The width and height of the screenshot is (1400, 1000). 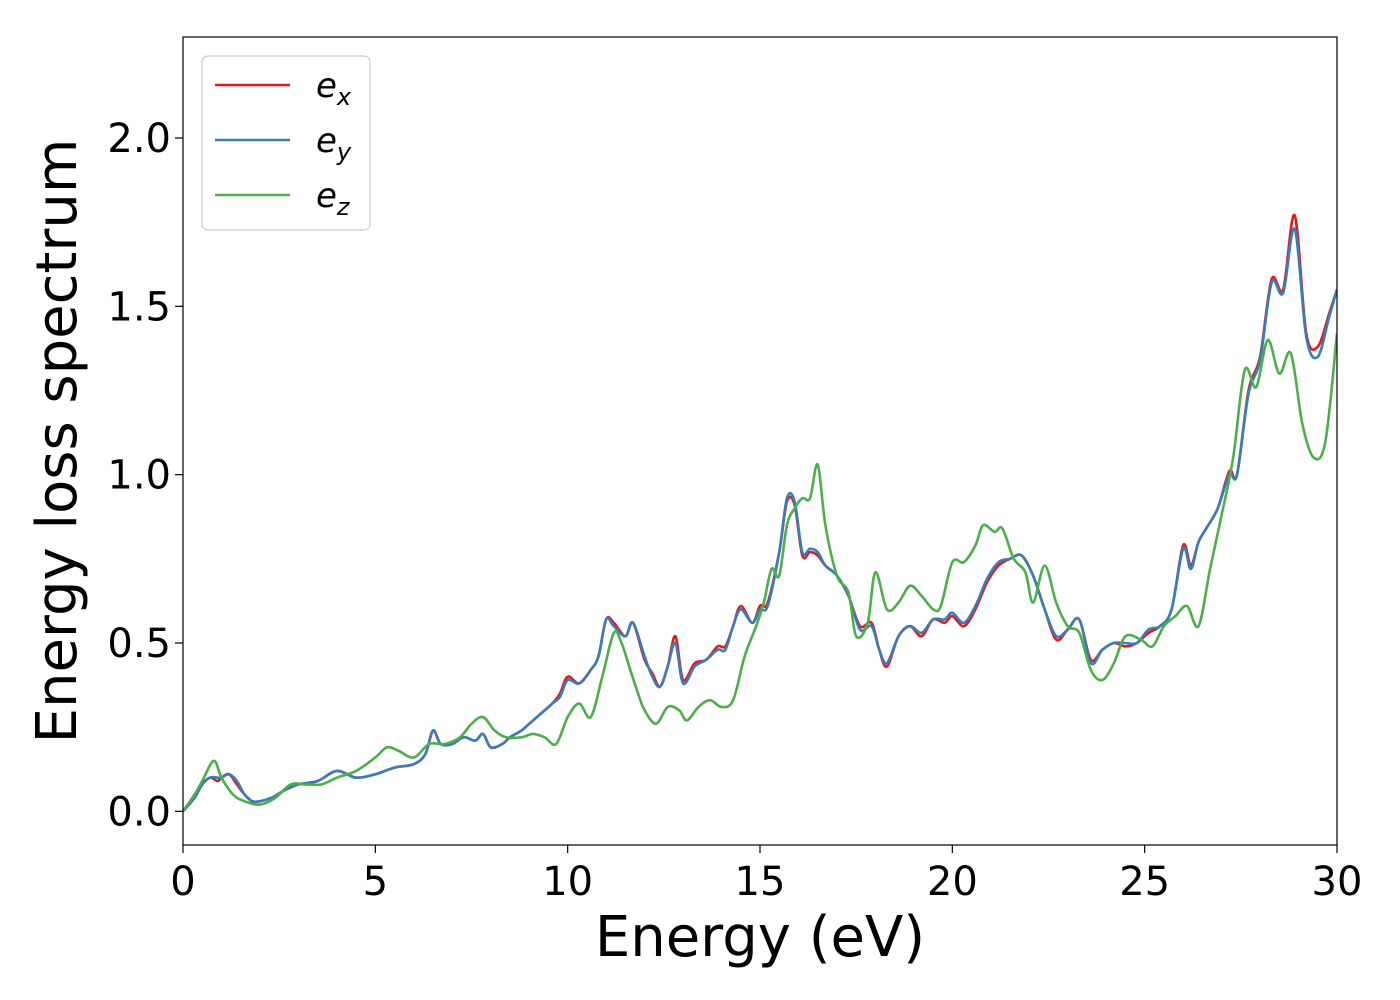 What do you see at coordinates (344, 97) in the screenshot?
I see `legend-label-subscript: x` at bounding box center [344, 97].